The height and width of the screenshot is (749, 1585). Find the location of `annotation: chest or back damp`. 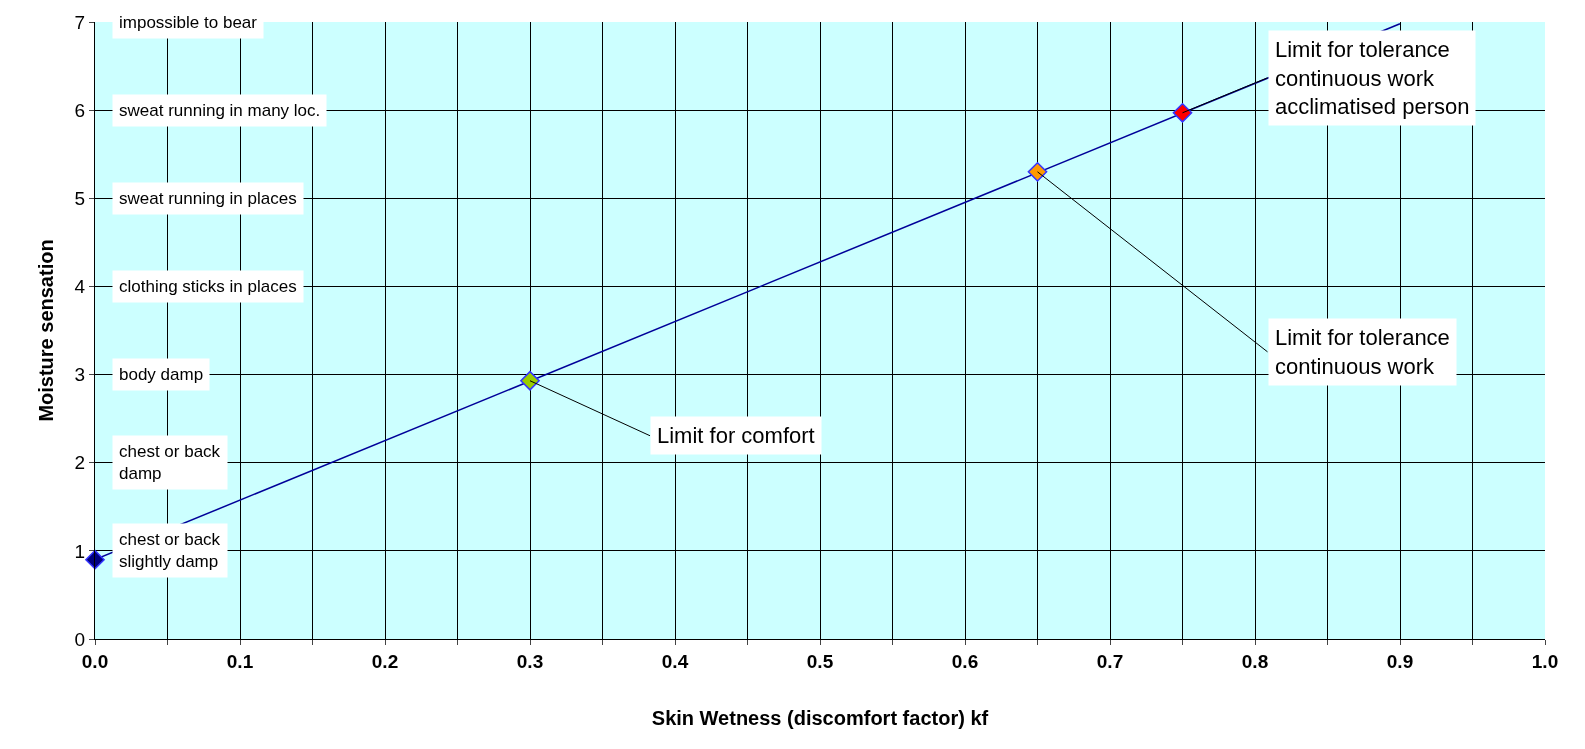

annotation: chest or back damp is located at coordinates (170, 463).